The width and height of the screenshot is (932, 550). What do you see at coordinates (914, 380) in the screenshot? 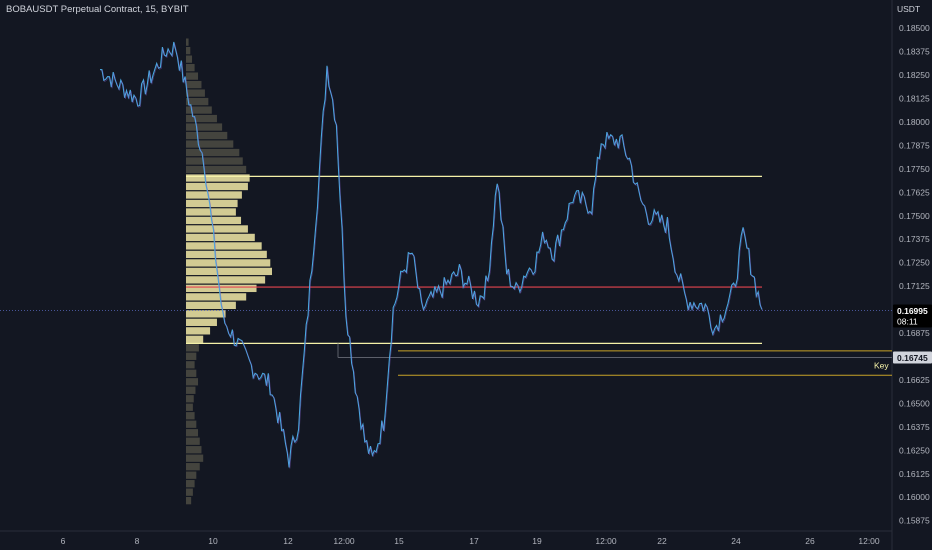
I see `price-tick-label: 0.16625` at bounding box center [914, 380].